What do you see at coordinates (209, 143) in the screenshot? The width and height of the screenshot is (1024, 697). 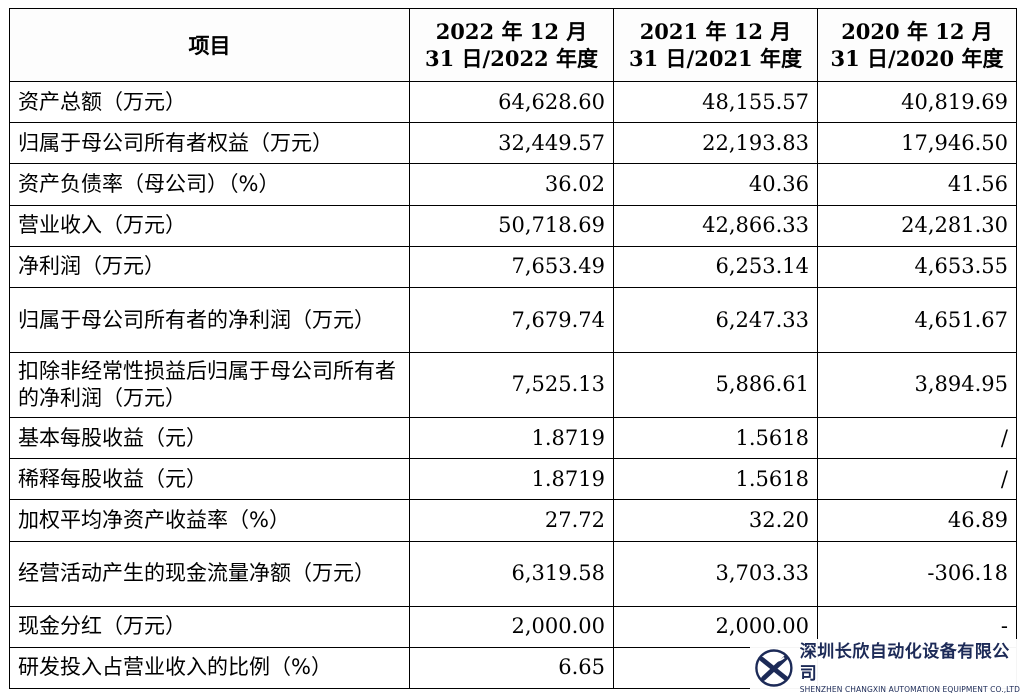 I see `row-label: 归属于母公司所有者权益（万元）` at bounding box center [209, 143].